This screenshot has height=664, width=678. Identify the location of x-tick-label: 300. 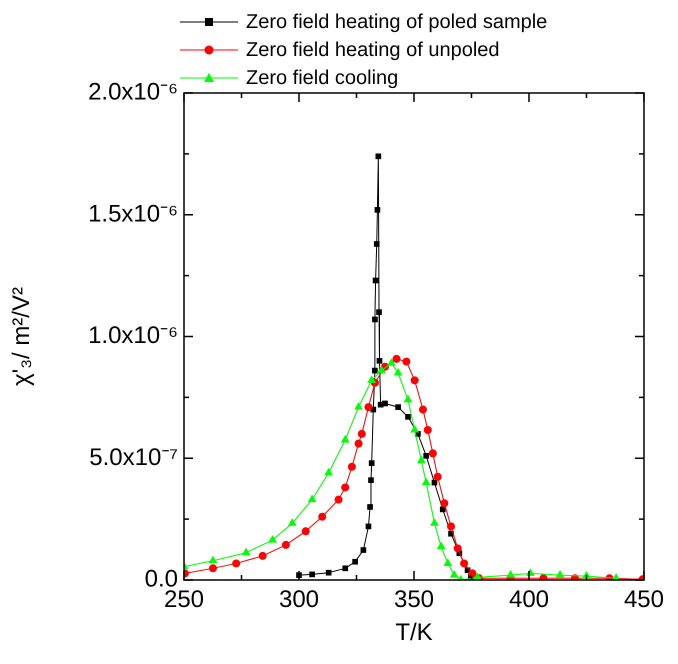
(299, 600).